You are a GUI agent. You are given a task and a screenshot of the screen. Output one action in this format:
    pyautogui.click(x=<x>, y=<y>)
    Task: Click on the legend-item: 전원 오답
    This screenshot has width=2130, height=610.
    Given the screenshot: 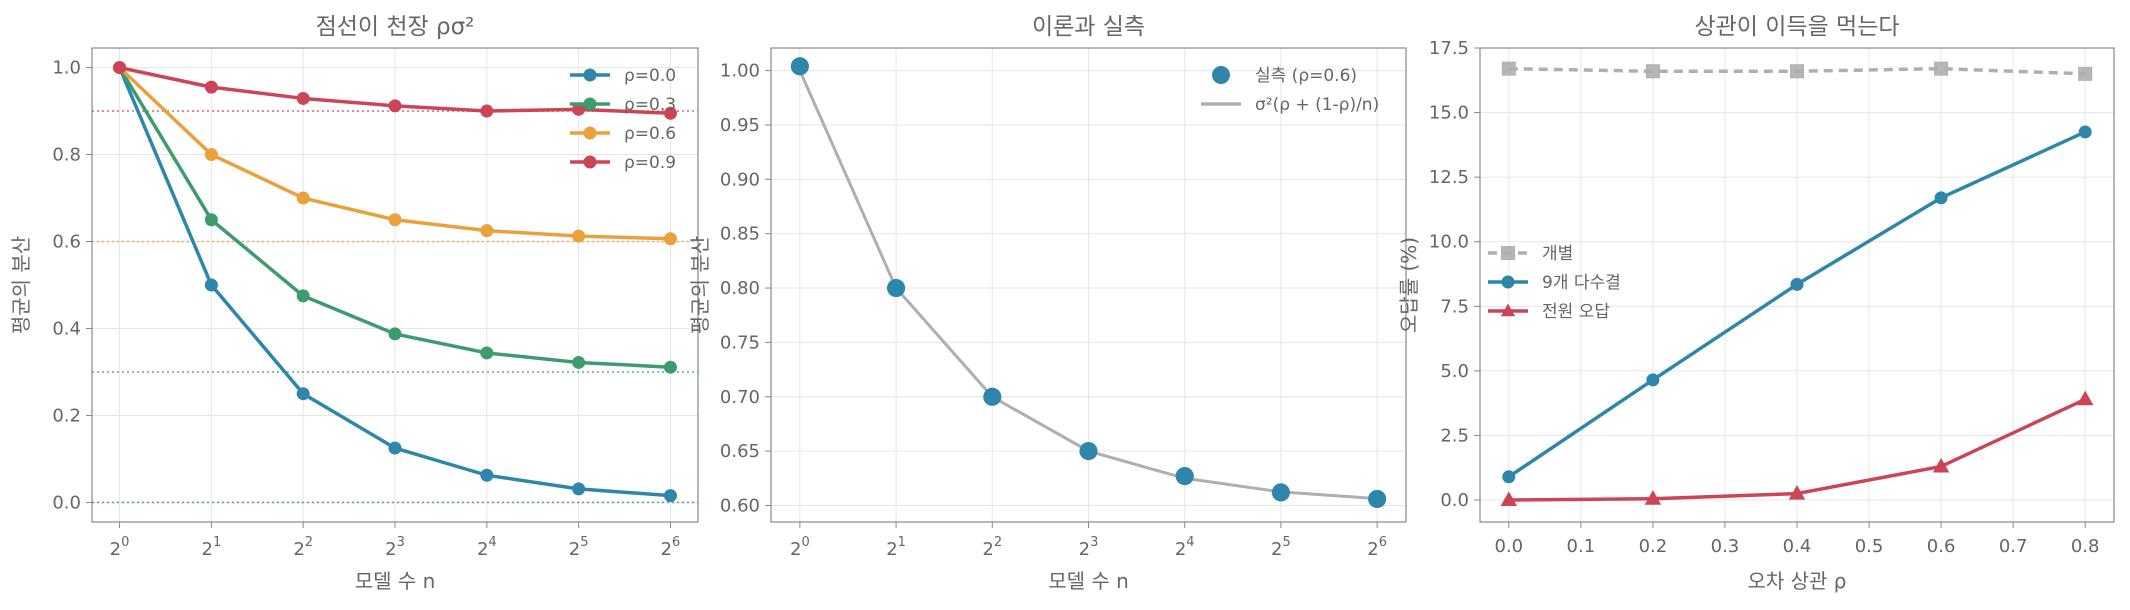 What is the action you would take?
    pyautogui.click(x=1549, y=312)
    